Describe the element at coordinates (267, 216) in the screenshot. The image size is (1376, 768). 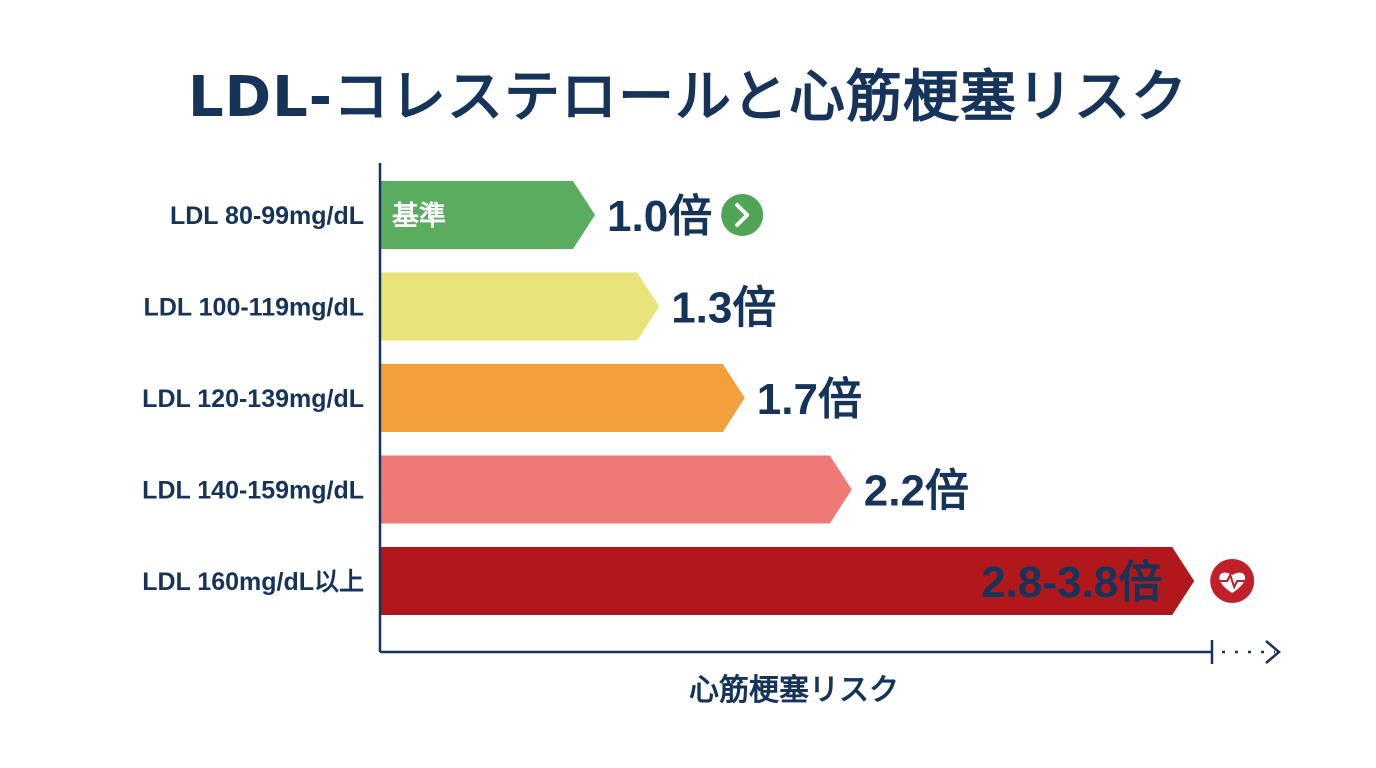
I see `category-label: LDL 80-99mg/dL` at that location.